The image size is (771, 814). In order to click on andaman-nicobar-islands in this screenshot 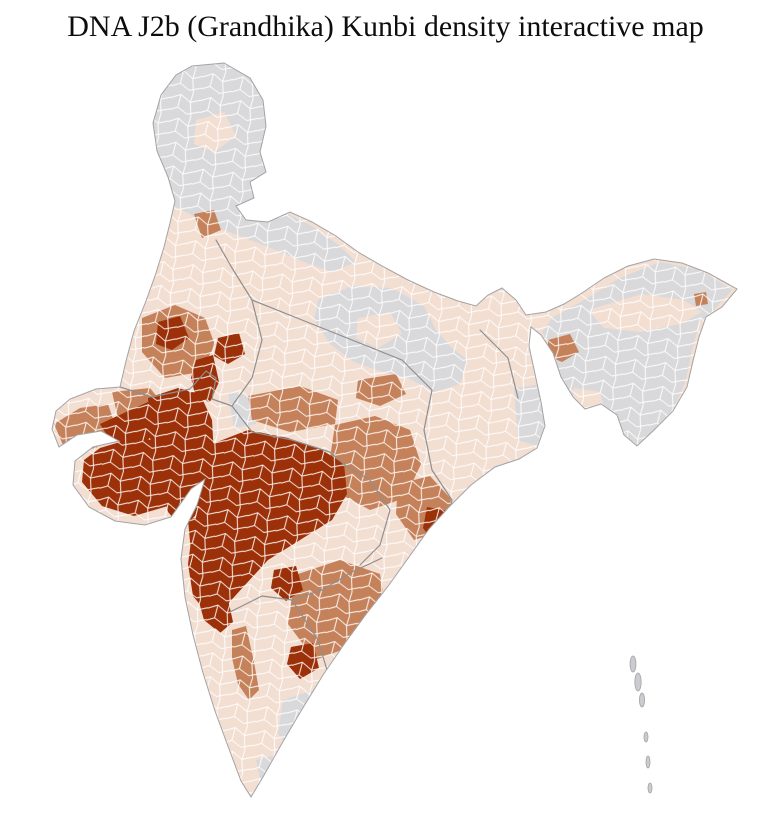, I will do `click(641, 724)`.